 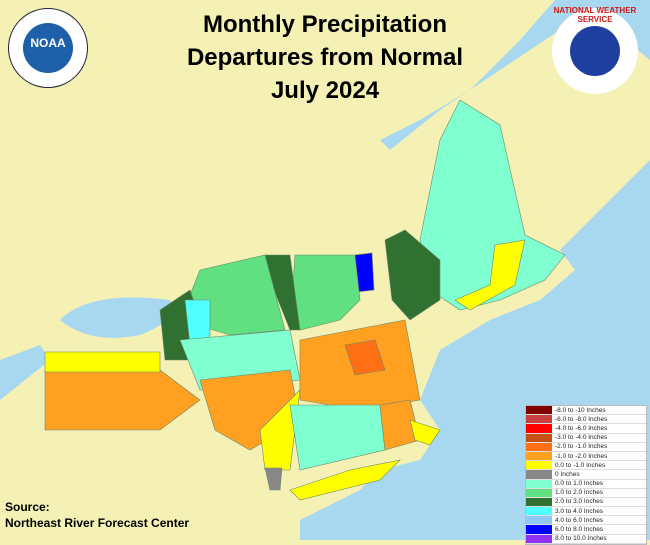 What do you see at coordinates (97, 515) in the screenshot?
I see `source: Source: Northeast River Forecast Center` at bounding box center [97, 515].